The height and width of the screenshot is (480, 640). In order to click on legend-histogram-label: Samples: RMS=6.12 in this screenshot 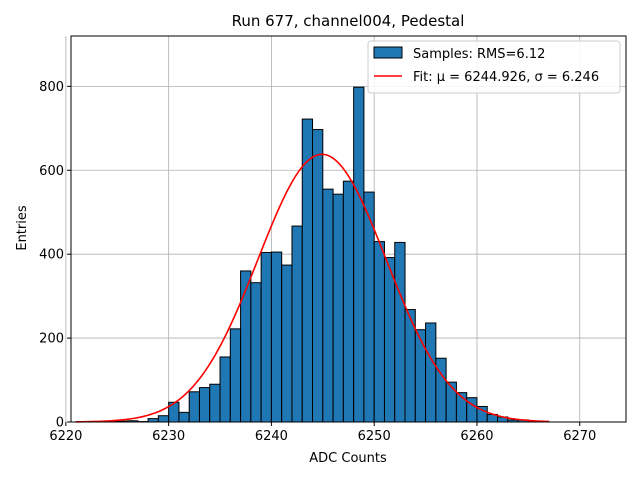, I will do `click(479, 54)`.